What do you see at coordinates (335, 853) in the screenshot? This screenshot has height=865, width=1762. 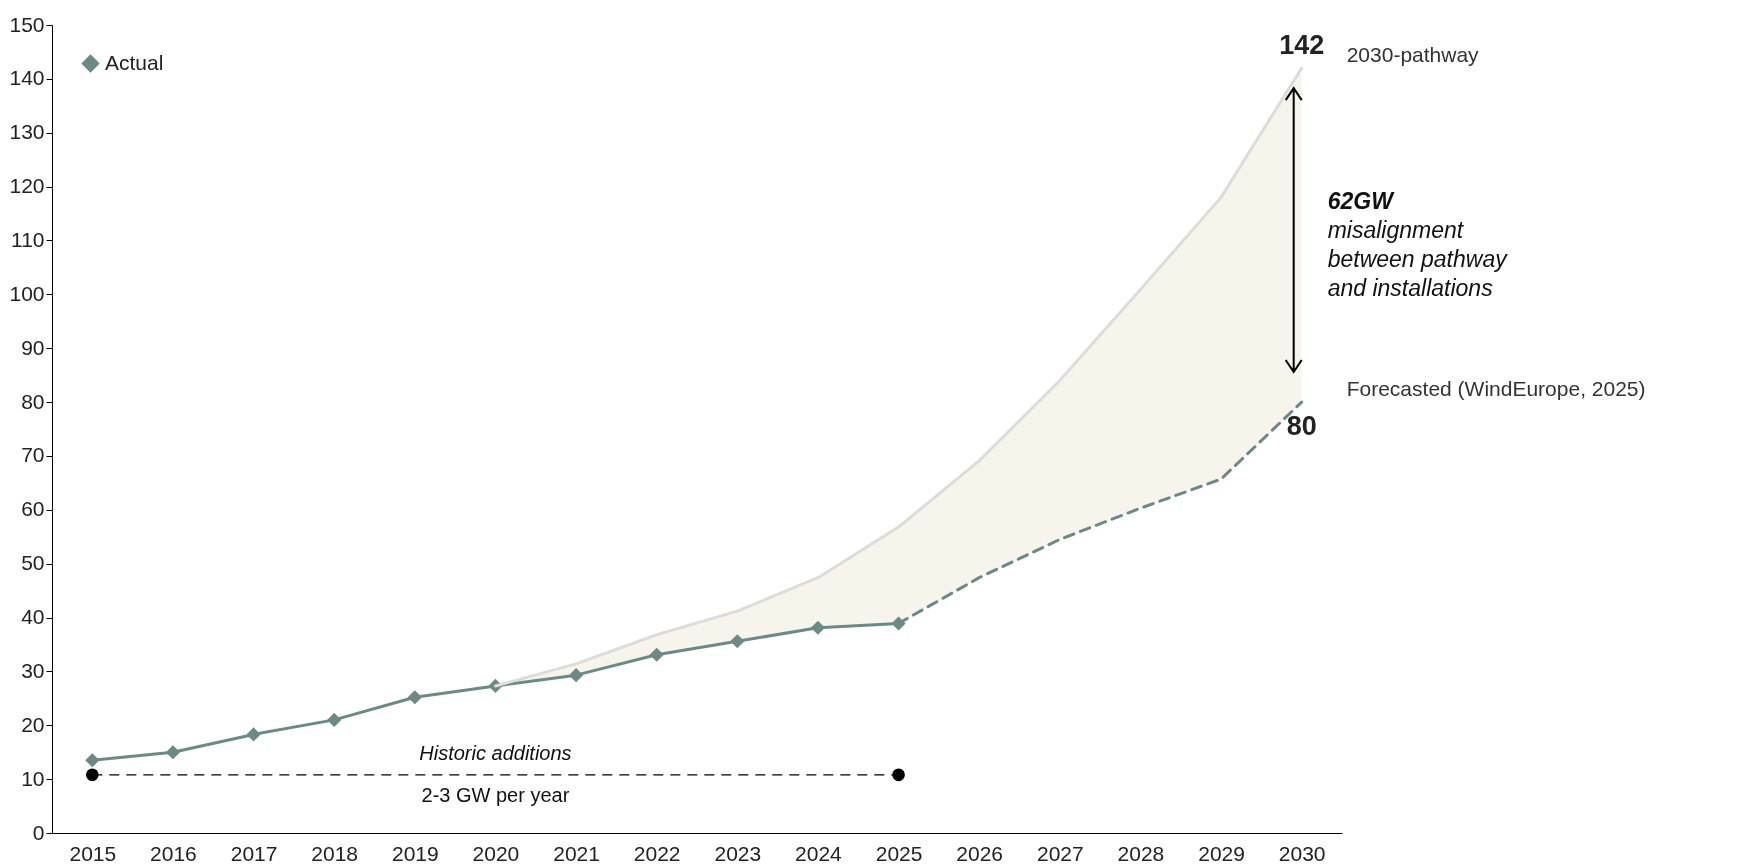 I see `x-tick-label: 2018` at bounding box center [335, 853].